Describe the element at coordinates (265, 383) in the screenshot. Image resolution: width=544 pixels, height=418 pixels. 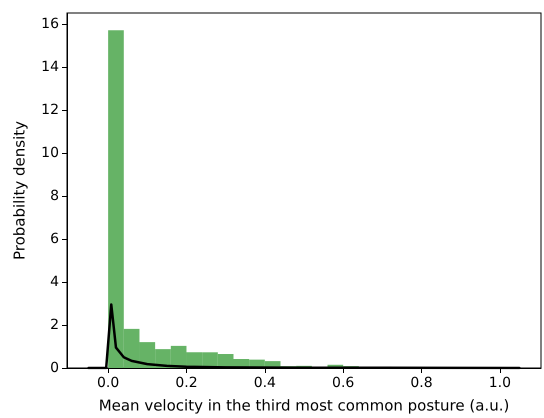
I see `x-tick-label: 0.4` at that location.